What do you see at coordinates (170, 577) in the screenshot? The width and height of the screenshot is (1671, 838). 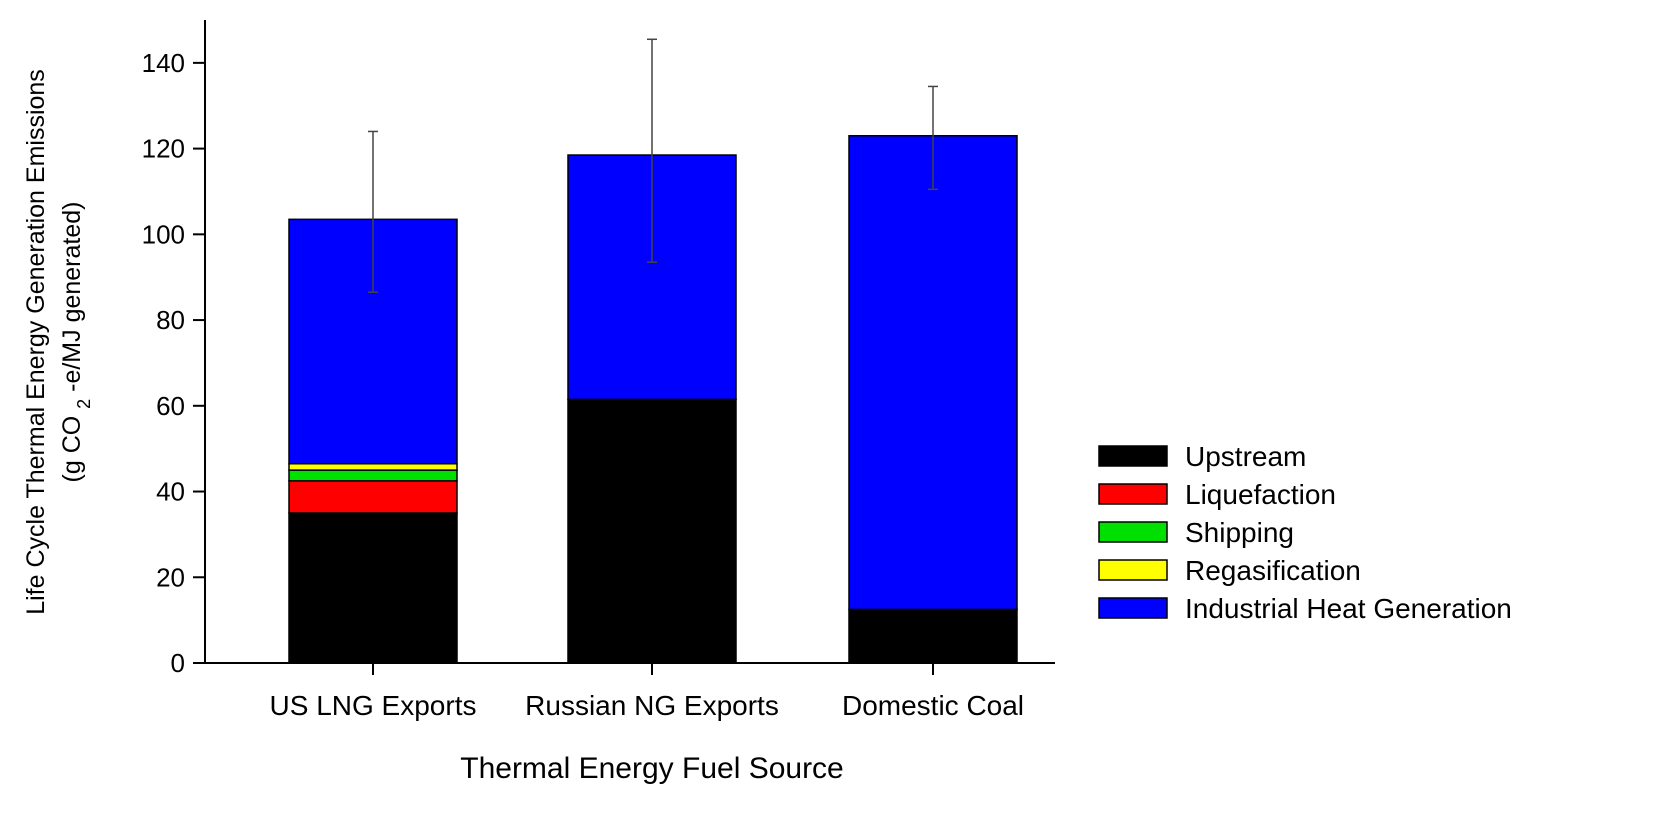 I see `y-tick-label: 20` at bounding box center [170, 577].